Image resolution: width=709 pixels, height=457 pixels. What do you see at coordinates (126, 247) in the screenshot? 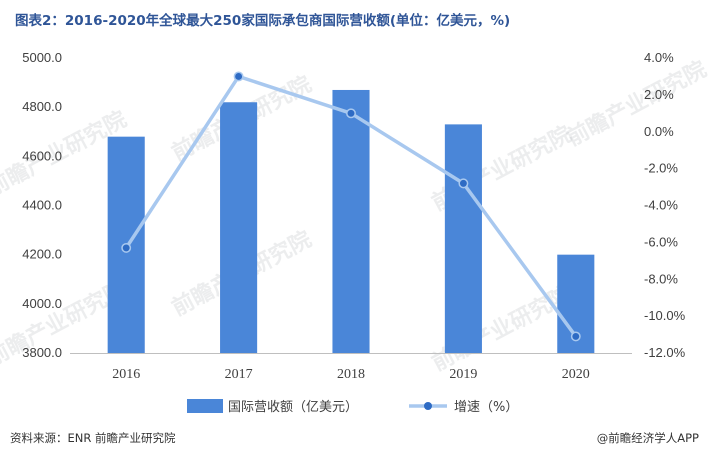
I see `growth-point-2016` at bounding box center [126, 247].